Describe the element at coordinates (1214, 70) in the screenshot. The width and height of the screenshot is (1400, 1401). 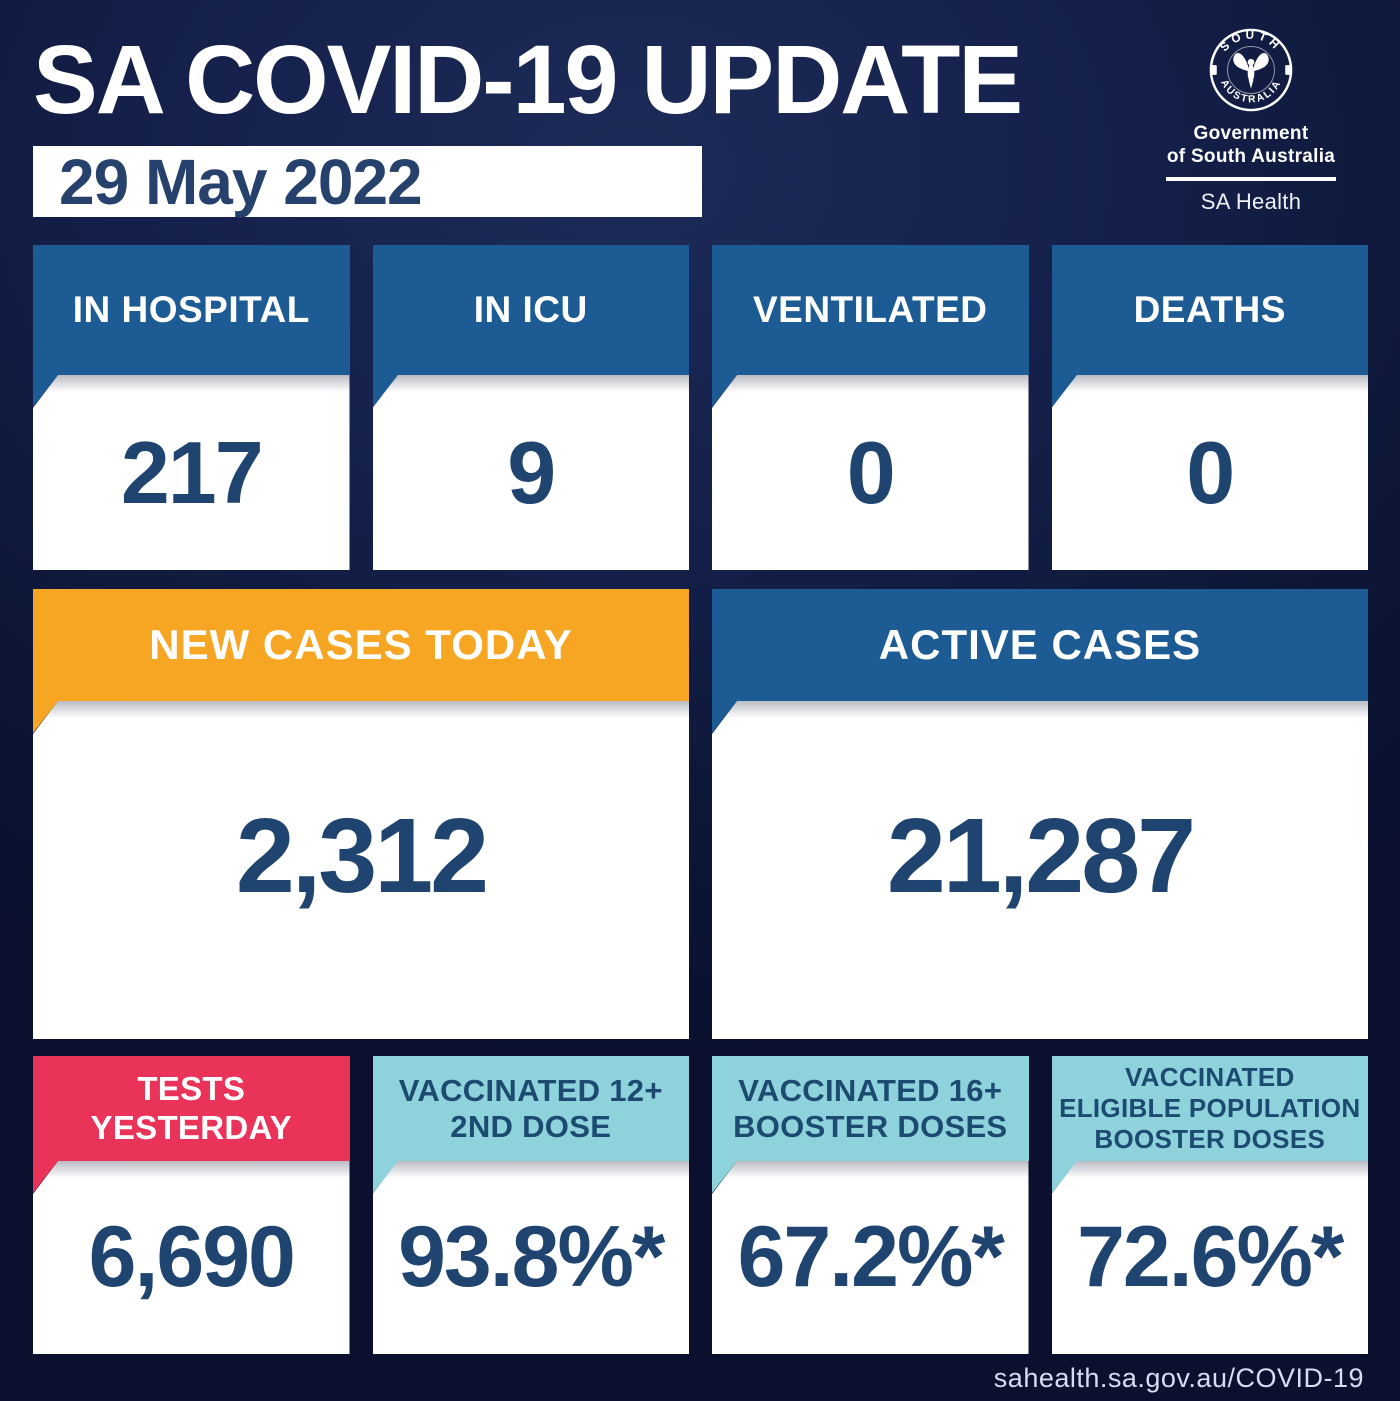
I see `emblem-left-ornament` at that location.